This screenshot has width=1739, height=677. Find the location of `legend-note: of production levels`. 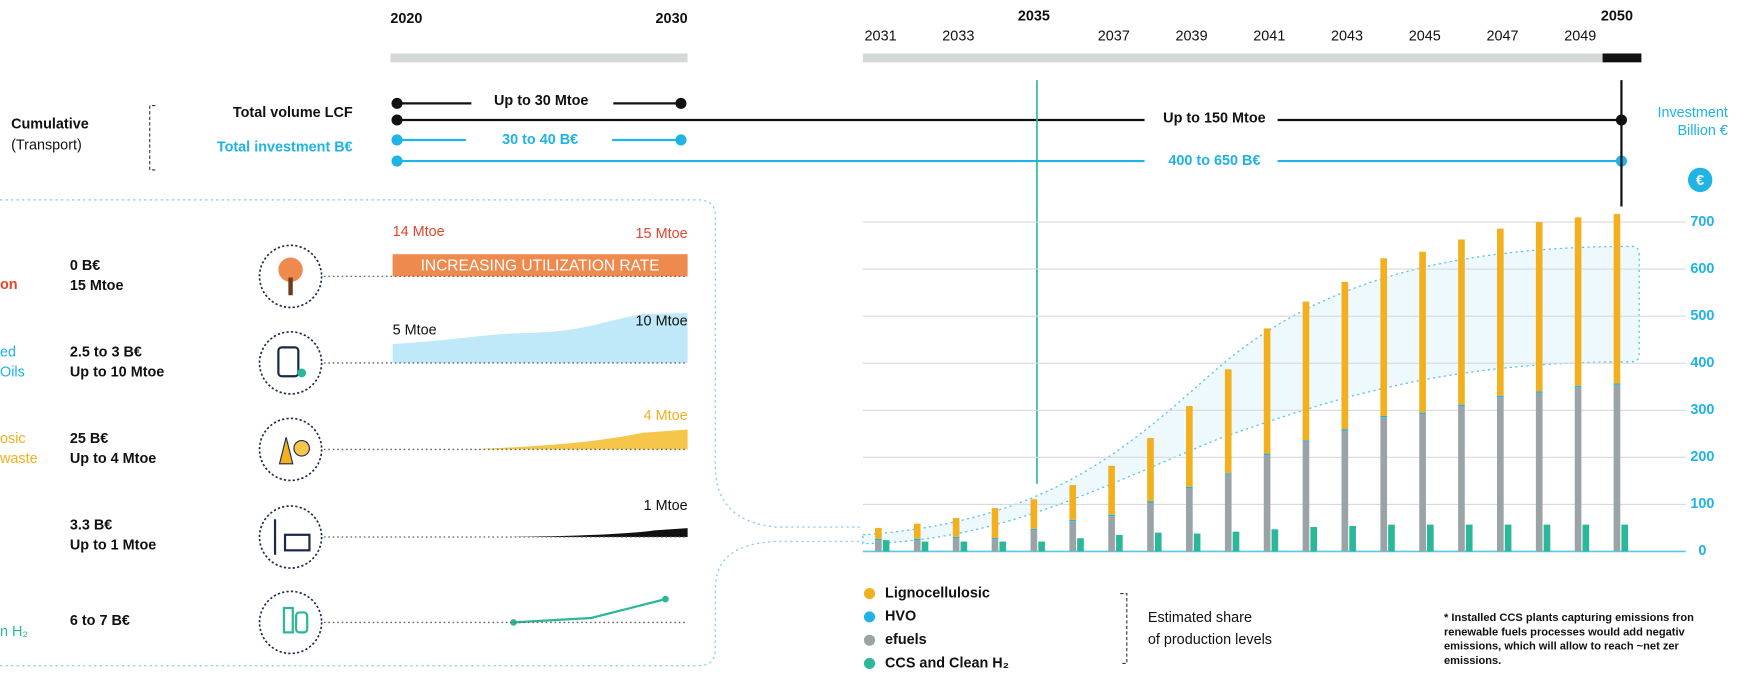

legend-note: of production levels is located at coordinates (1210, 640).